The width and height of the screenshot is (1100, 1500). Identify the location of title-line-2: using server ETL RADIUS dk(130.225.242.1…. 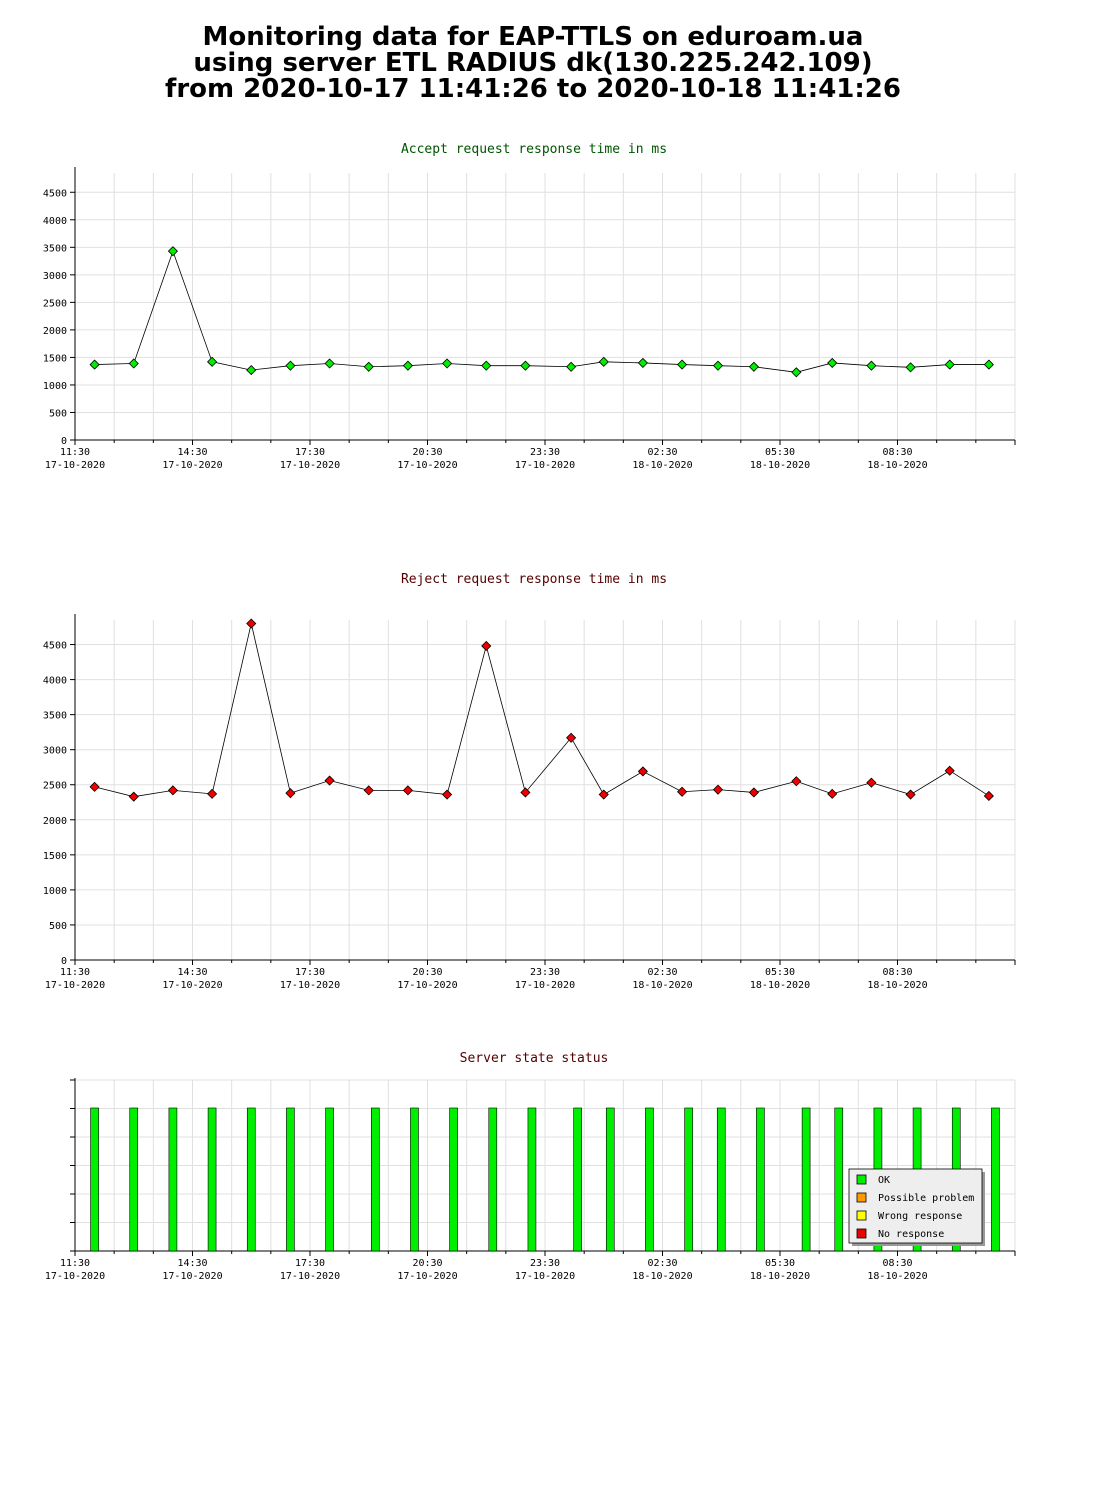
(533, 63).